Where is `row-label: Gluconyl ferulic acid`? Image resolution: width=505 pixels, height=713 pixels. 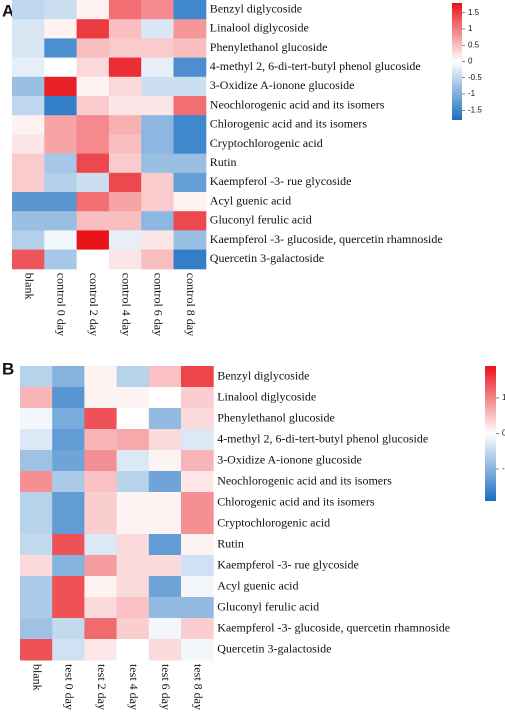 row-label: Gluconyl ferulic acid is located at coordinates (261, 220).